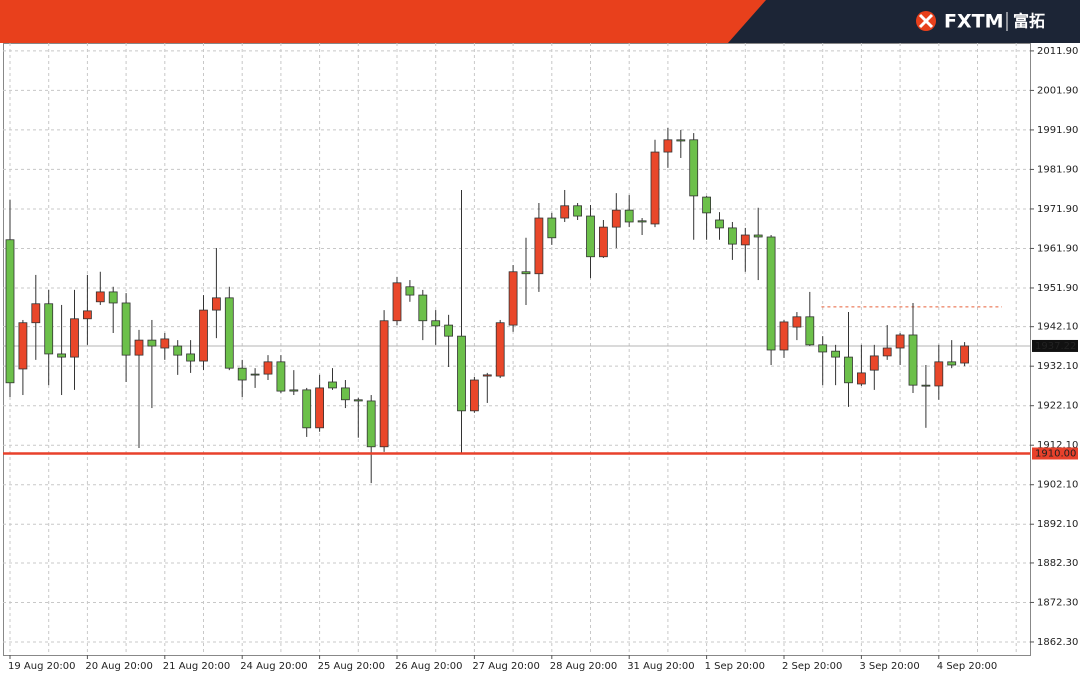 The width and height of the screenshot is (1080, 677). I want to click on y-tick-label: 1872.30, so click(1057, 602).